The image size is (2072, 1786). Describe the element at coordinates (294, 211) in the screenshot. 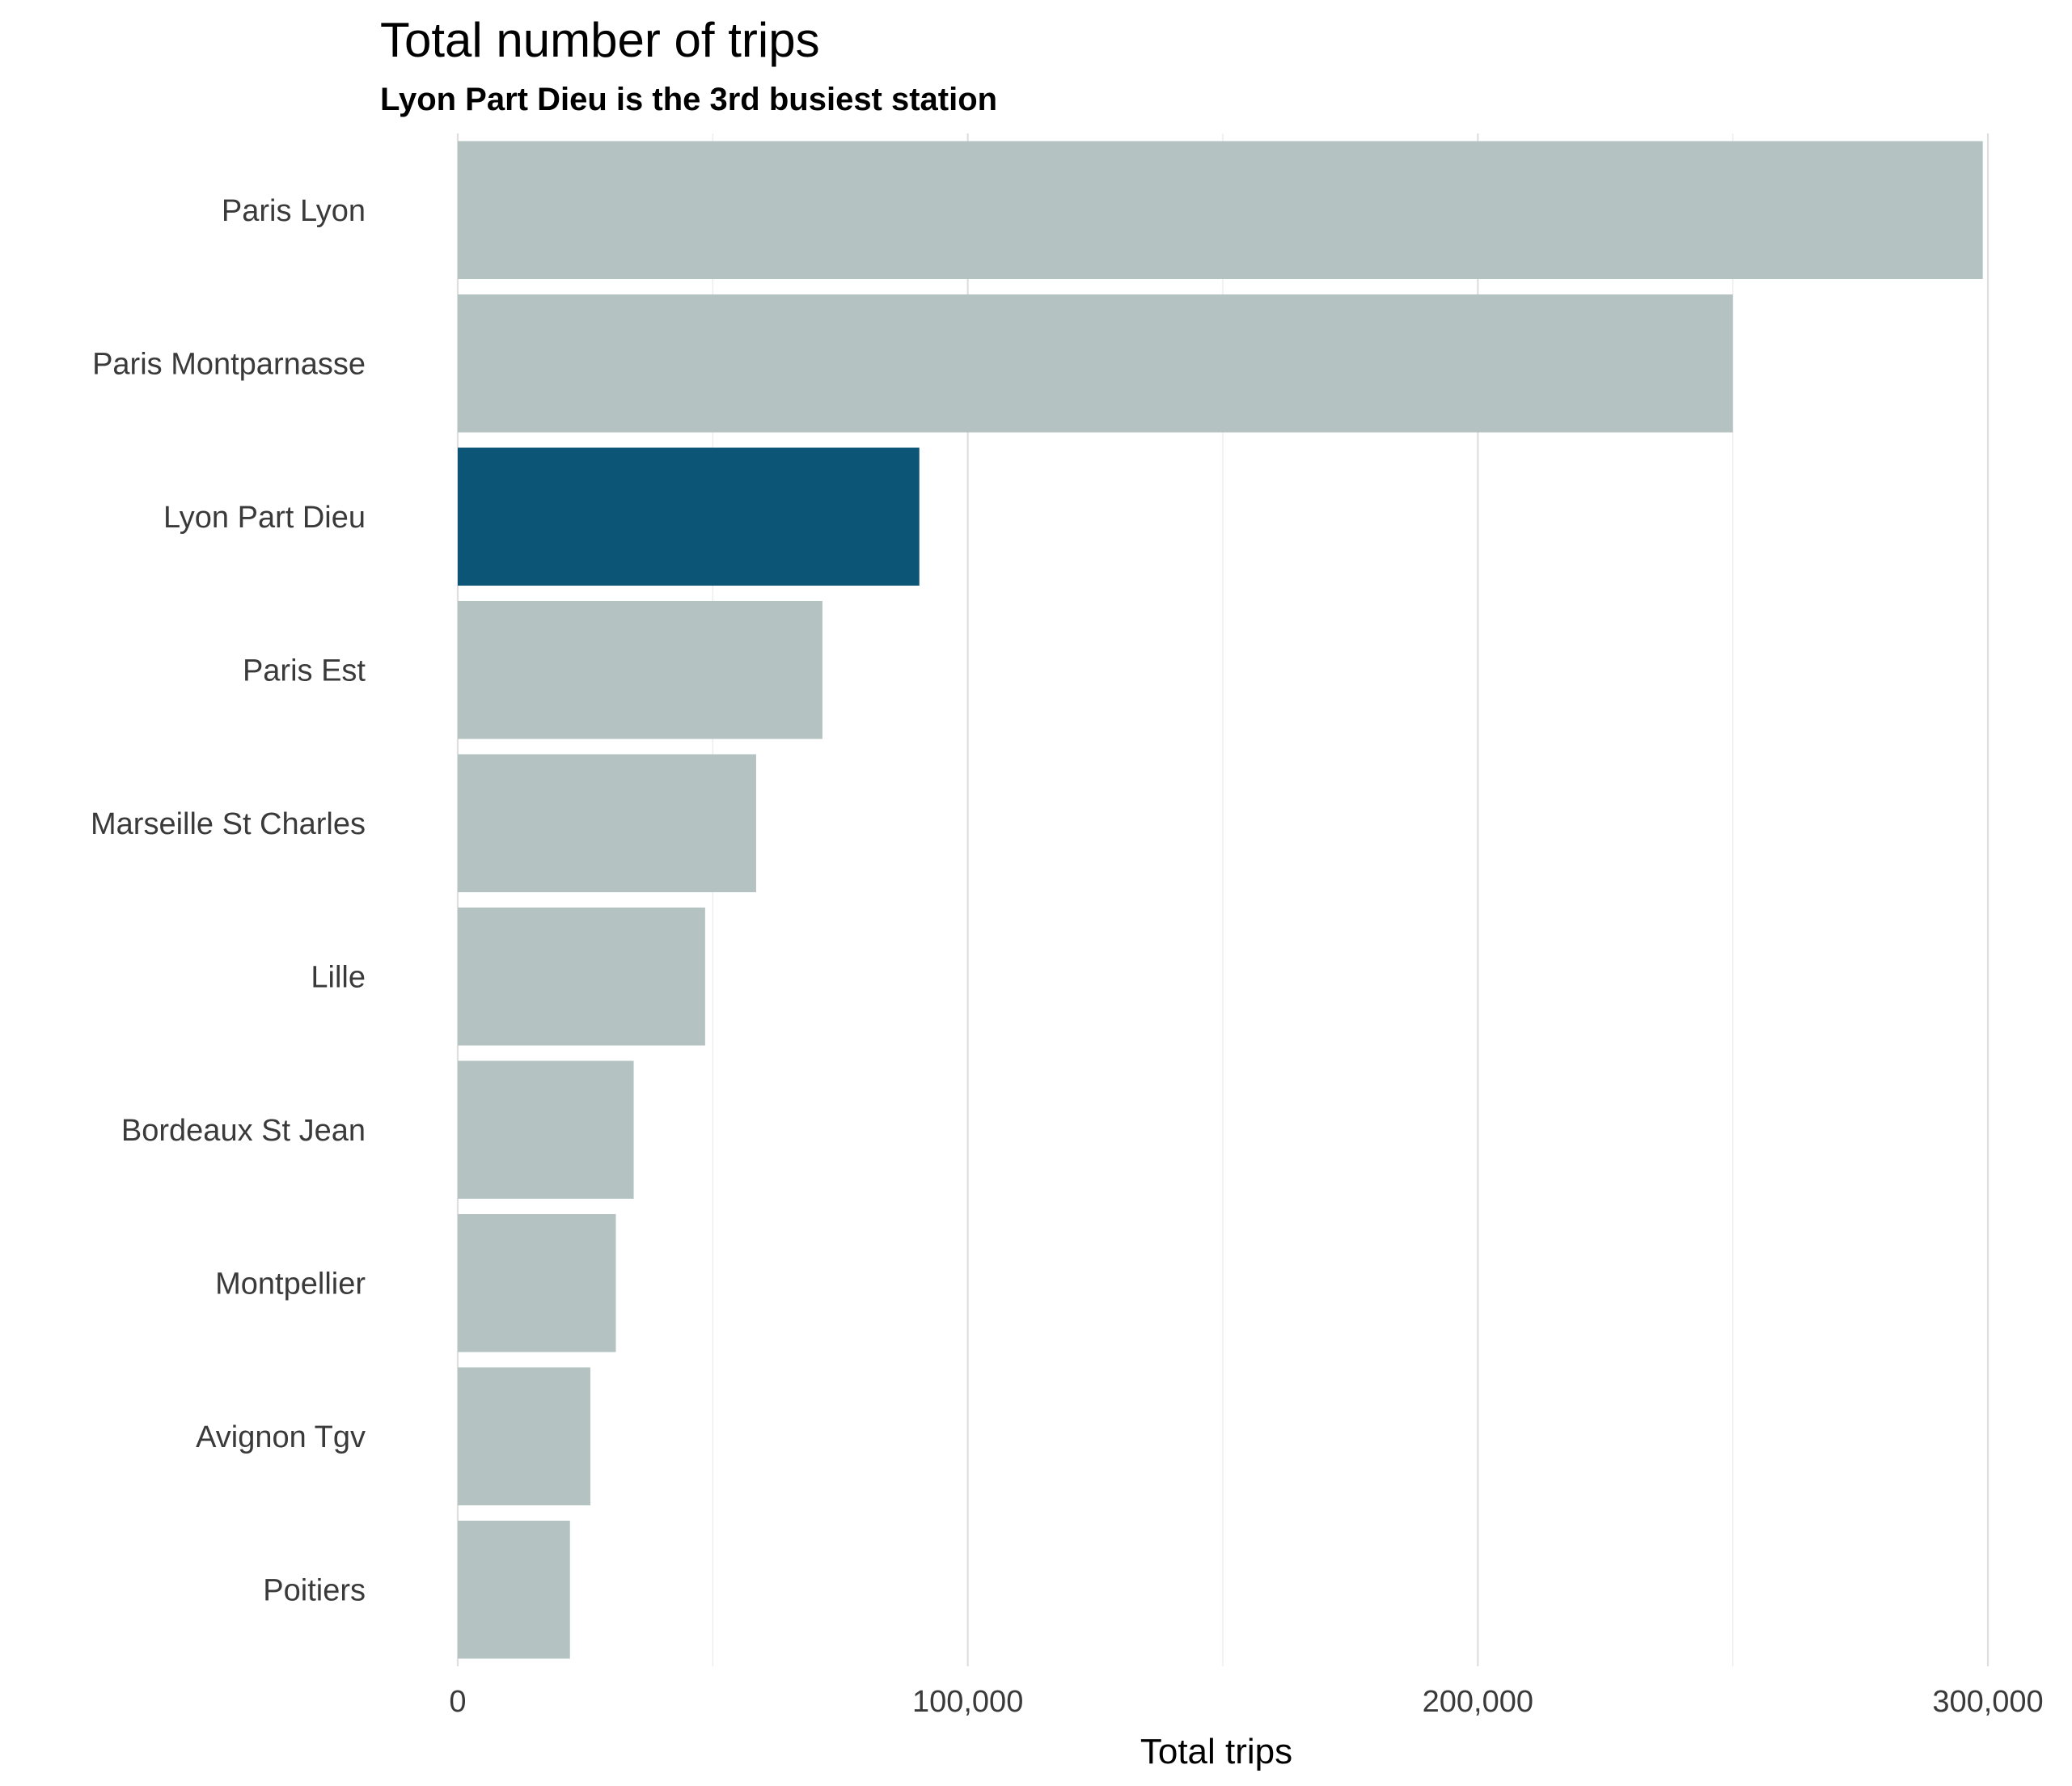

I see `y-tick-label: Paris Lyon` at that location.